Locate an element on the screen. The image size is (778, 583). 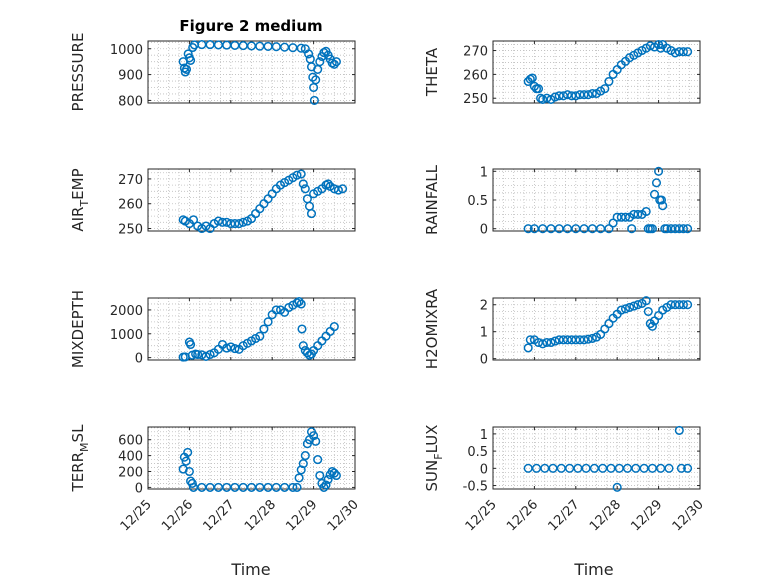
x-tick-label: 12/26 is located at coordinates (522, 515).